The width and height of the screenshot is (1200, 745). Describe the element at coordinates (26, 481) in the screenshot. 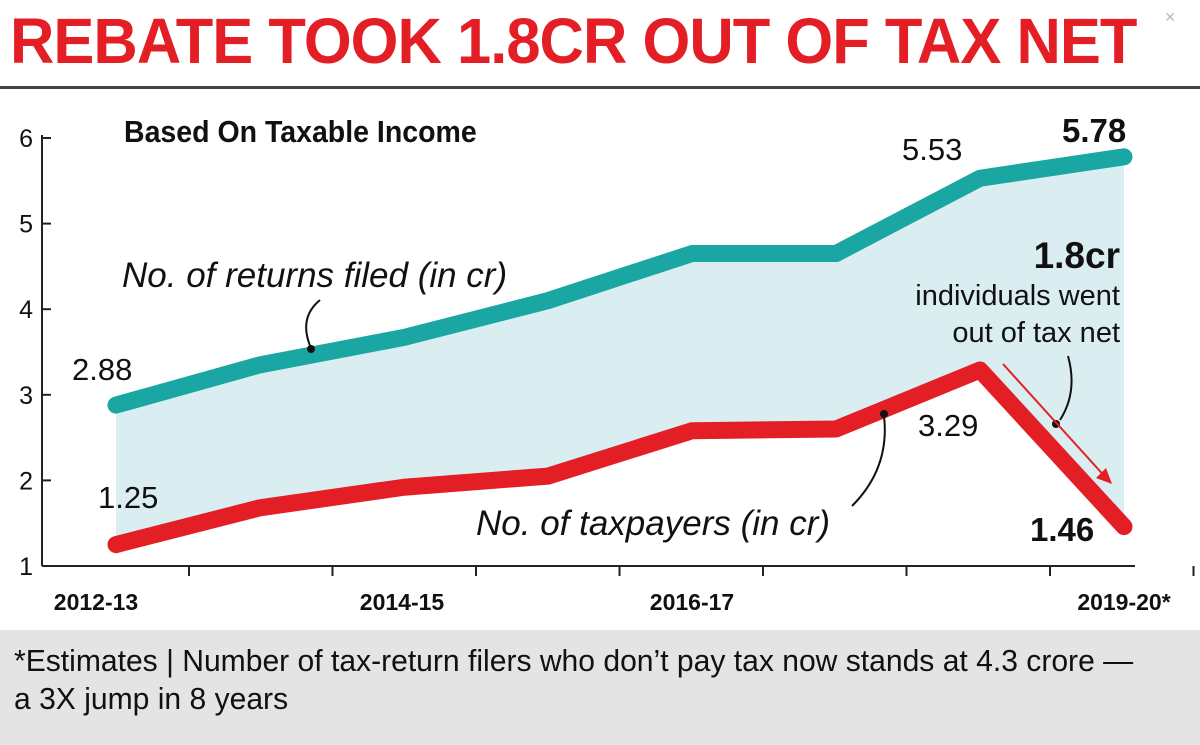

I see `y-tick-label: 2` at that location.